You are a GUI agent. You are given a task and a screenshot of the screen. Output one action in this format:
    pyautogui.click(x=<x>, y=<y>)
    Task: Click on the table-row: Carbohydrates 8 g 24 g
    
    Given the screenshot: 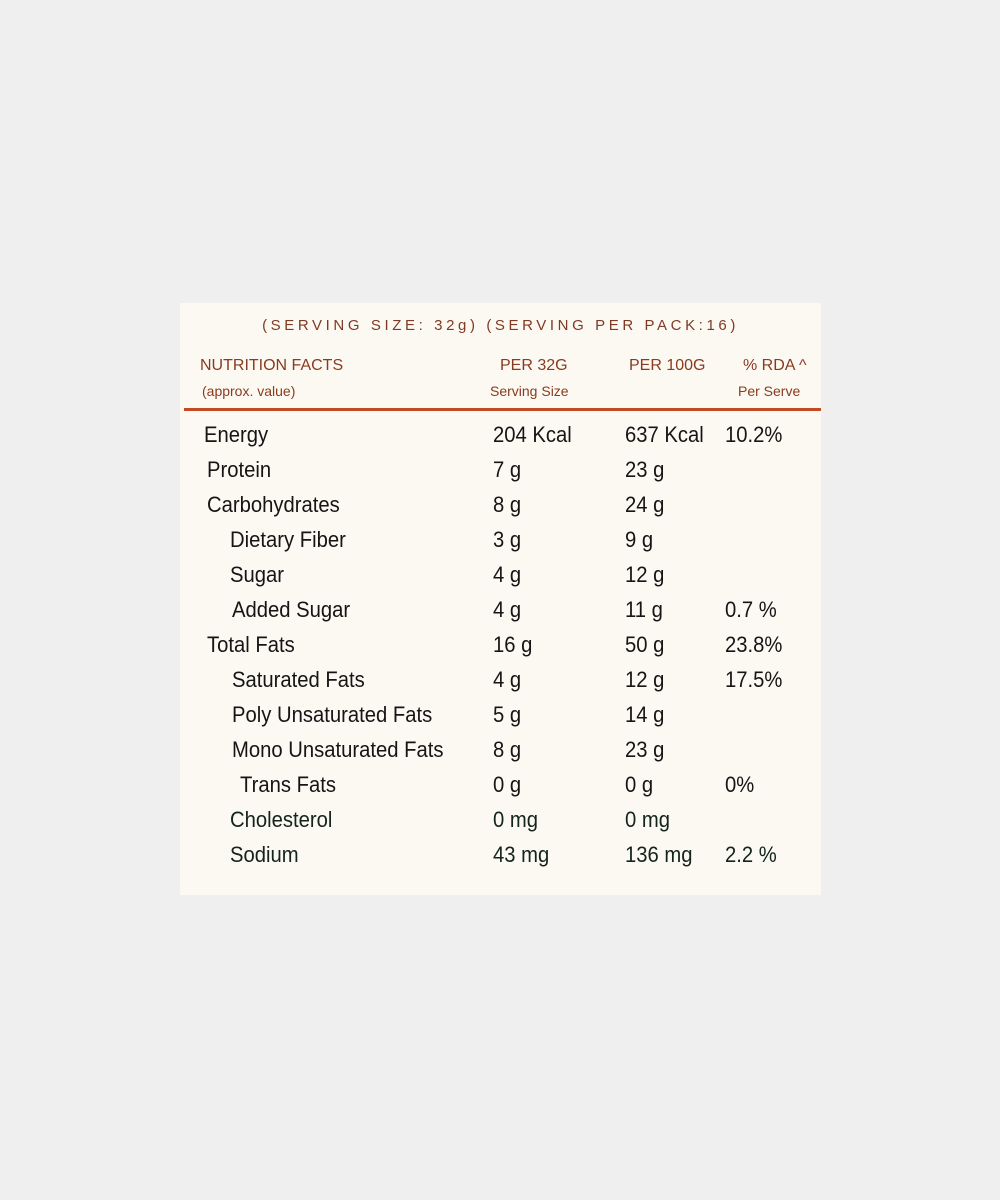 What is the action you would take?
    pyautogui.click(x=500, y=506)
    